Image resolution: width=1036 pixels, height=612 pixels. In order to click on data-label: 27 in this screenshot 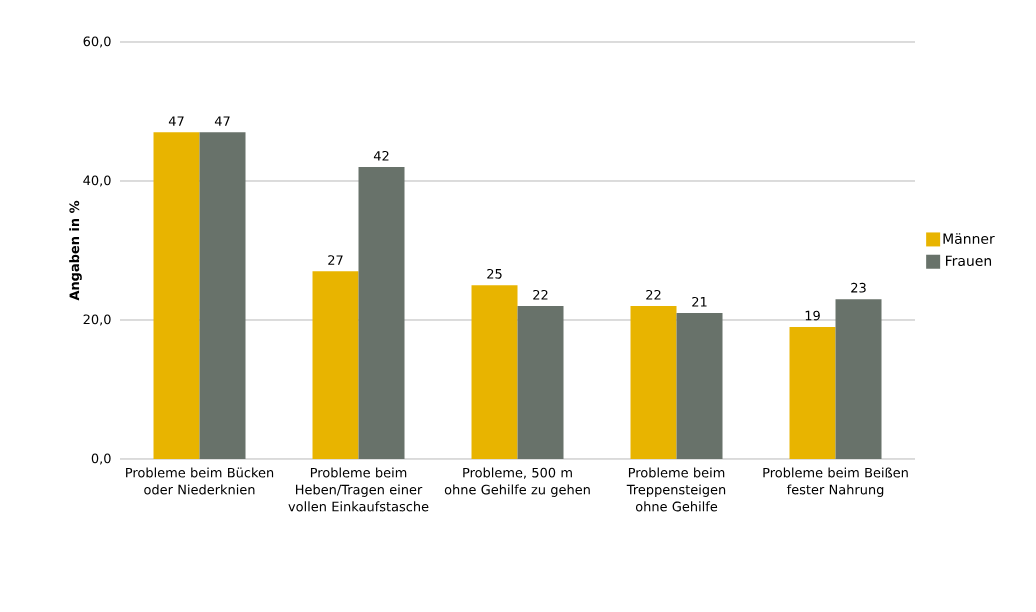, I will do `click(335, 260)`.